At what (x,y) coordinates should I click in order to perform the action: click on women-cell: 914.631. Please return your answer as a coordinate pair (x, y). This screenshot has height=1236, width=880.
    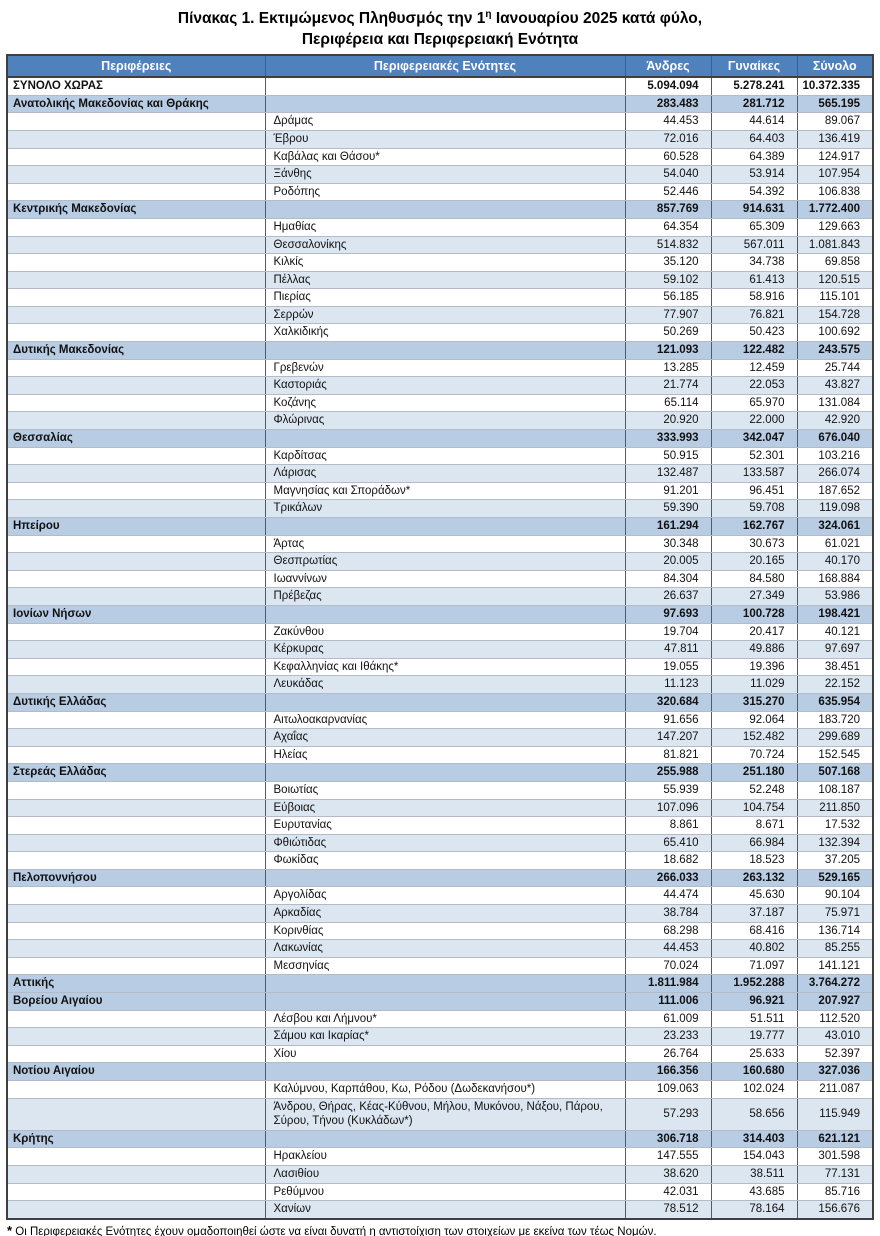
    Looking at the image, I should click on (754, 209).